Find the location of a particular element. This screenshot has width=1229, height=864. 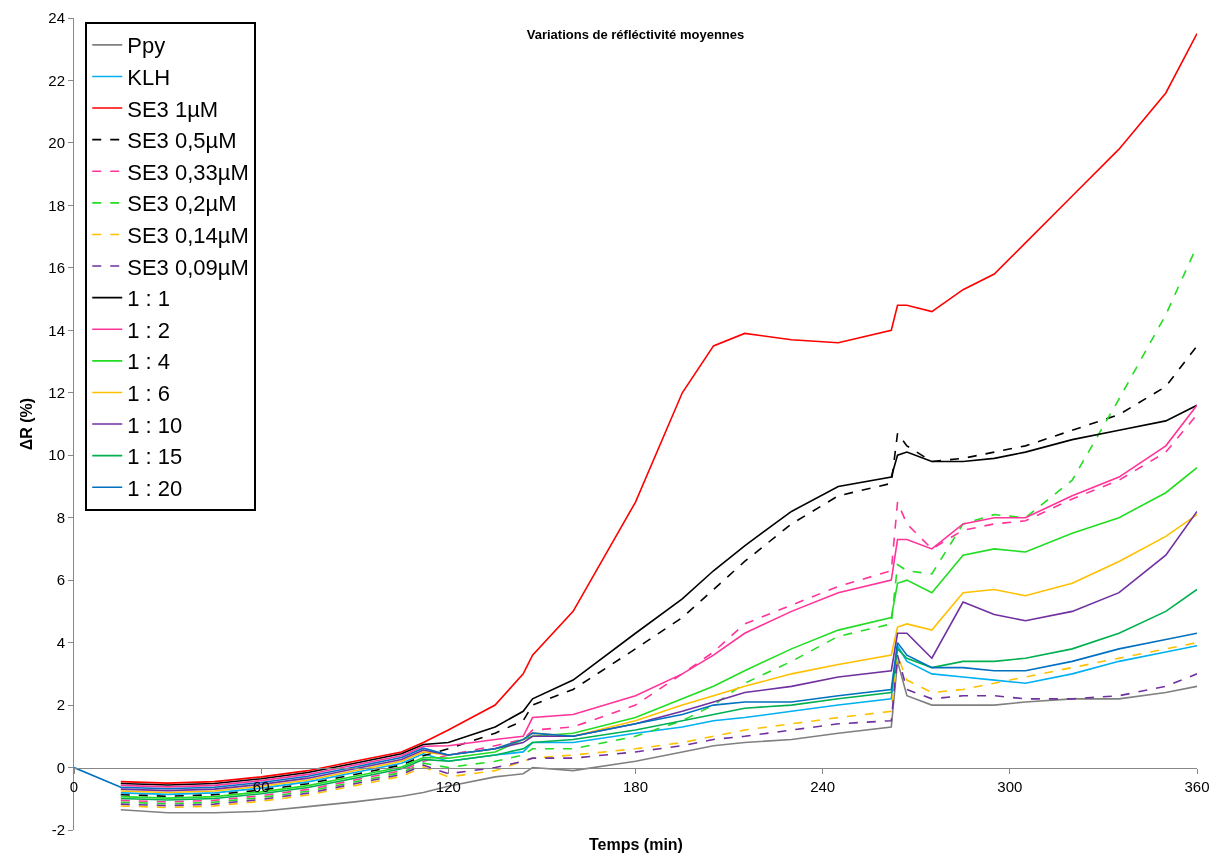

x-tick-label: 300 is located at coordinates (1010, 786).